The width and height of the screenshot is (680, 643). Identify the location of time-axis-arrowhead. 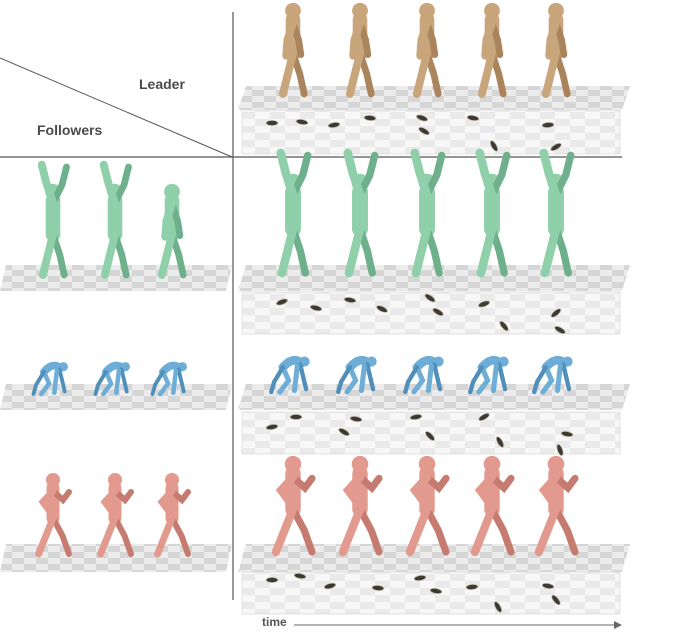
(618, 625).